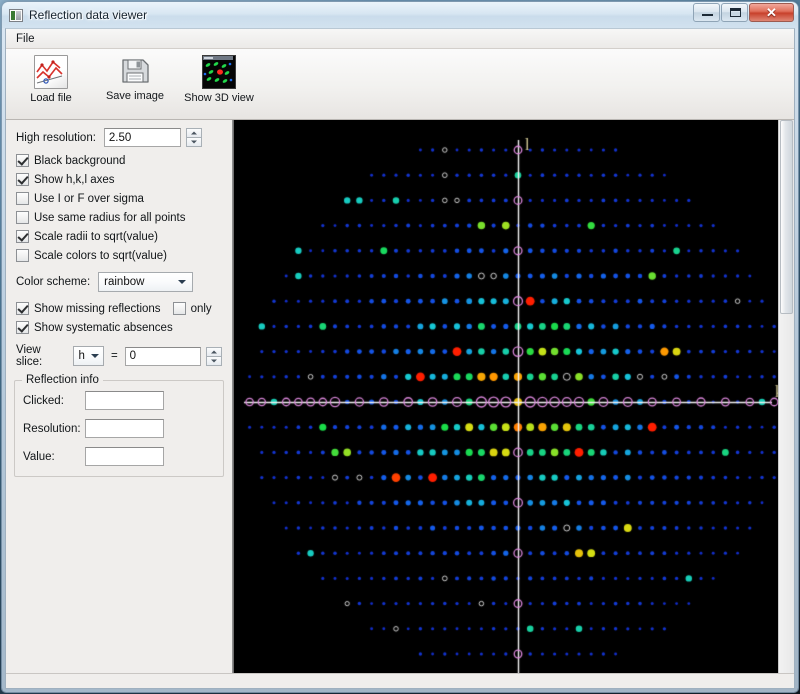  I want to click on checkbox-scale-colors-sqrt-box, so click(22, 255).